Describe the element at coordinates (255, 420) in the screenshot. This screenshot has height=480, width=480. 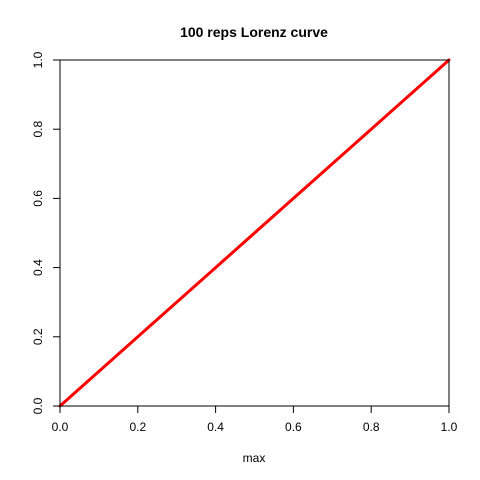
I see `x-axis: 0.0 0.2 0.4 0.6 0.8 1.0` at that location.